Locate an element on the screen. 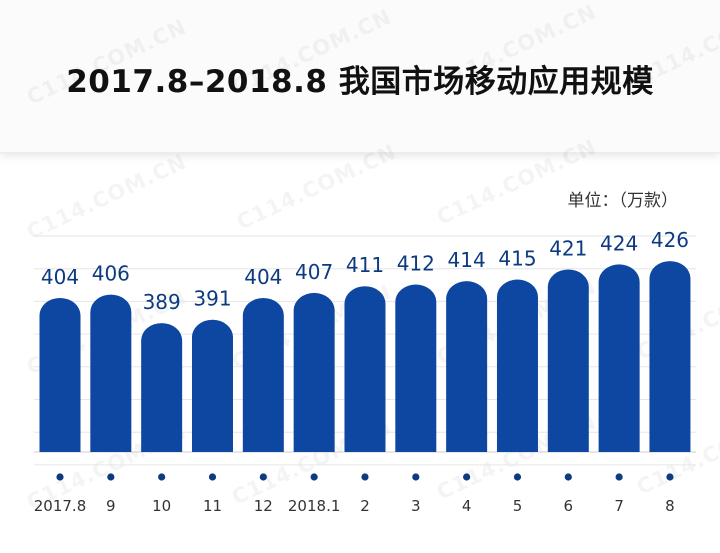 The width and height of the screenshot is (720, 553). data-label: 389 is located at coordinates (162, 302).